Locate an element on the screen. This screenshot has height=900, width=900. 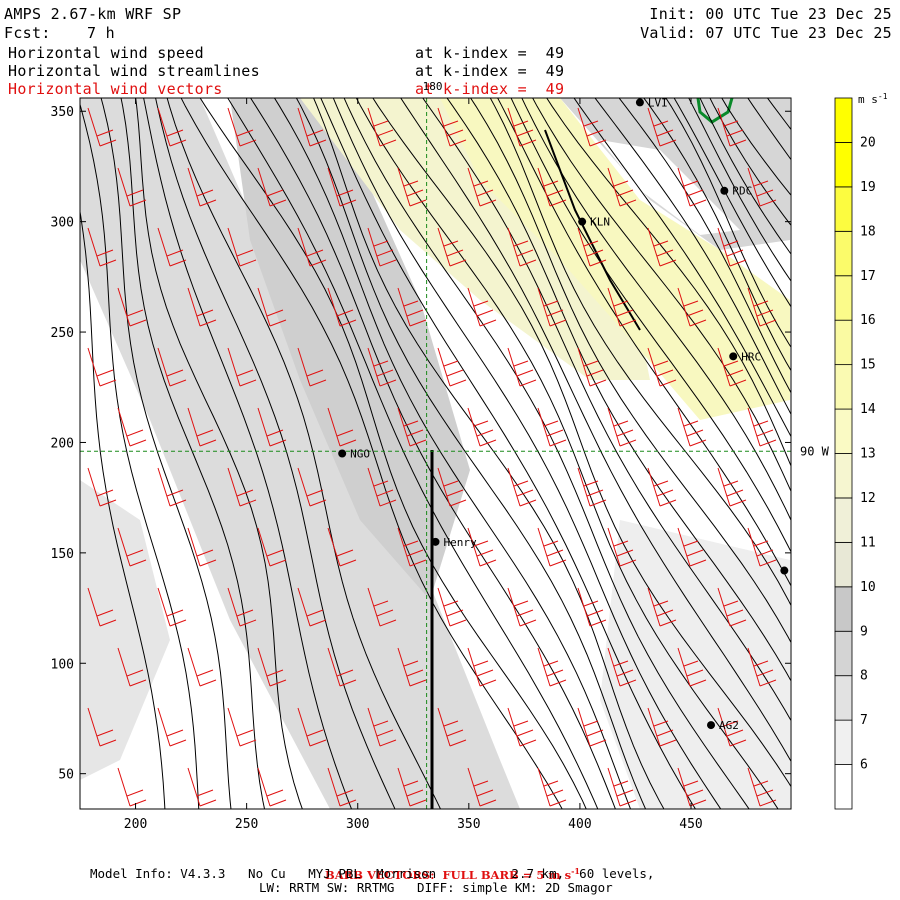
x-tick-label: 300 is located at coordinates (357, 824).